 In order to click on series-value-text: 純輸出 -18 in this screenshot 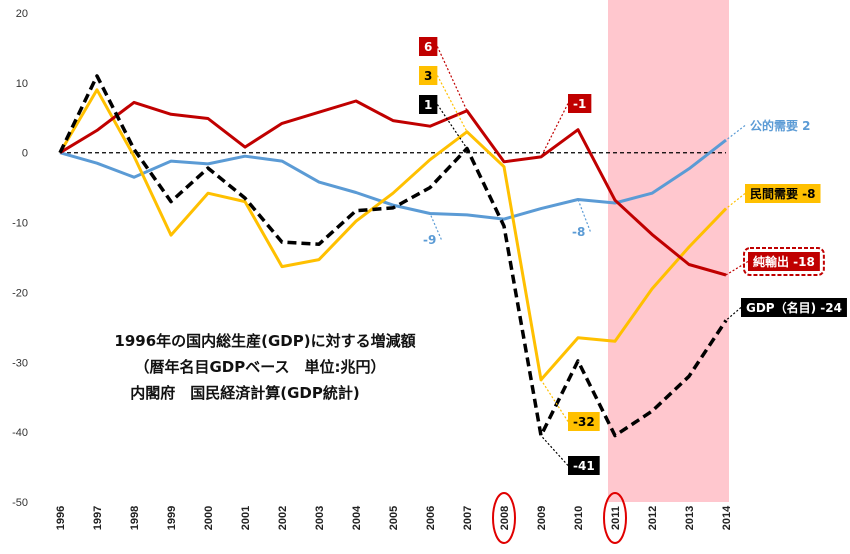, I will do `click(784, 261)`.